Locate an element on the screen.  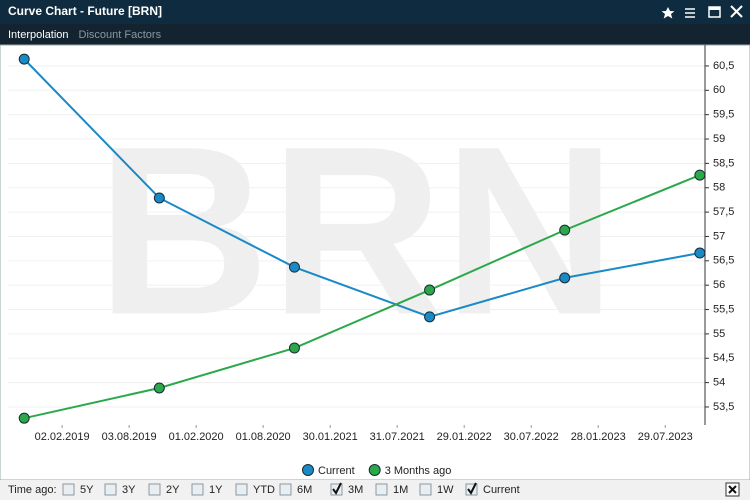
x-tick-label: 01.02.2020 is located at coordinates (196, 437).